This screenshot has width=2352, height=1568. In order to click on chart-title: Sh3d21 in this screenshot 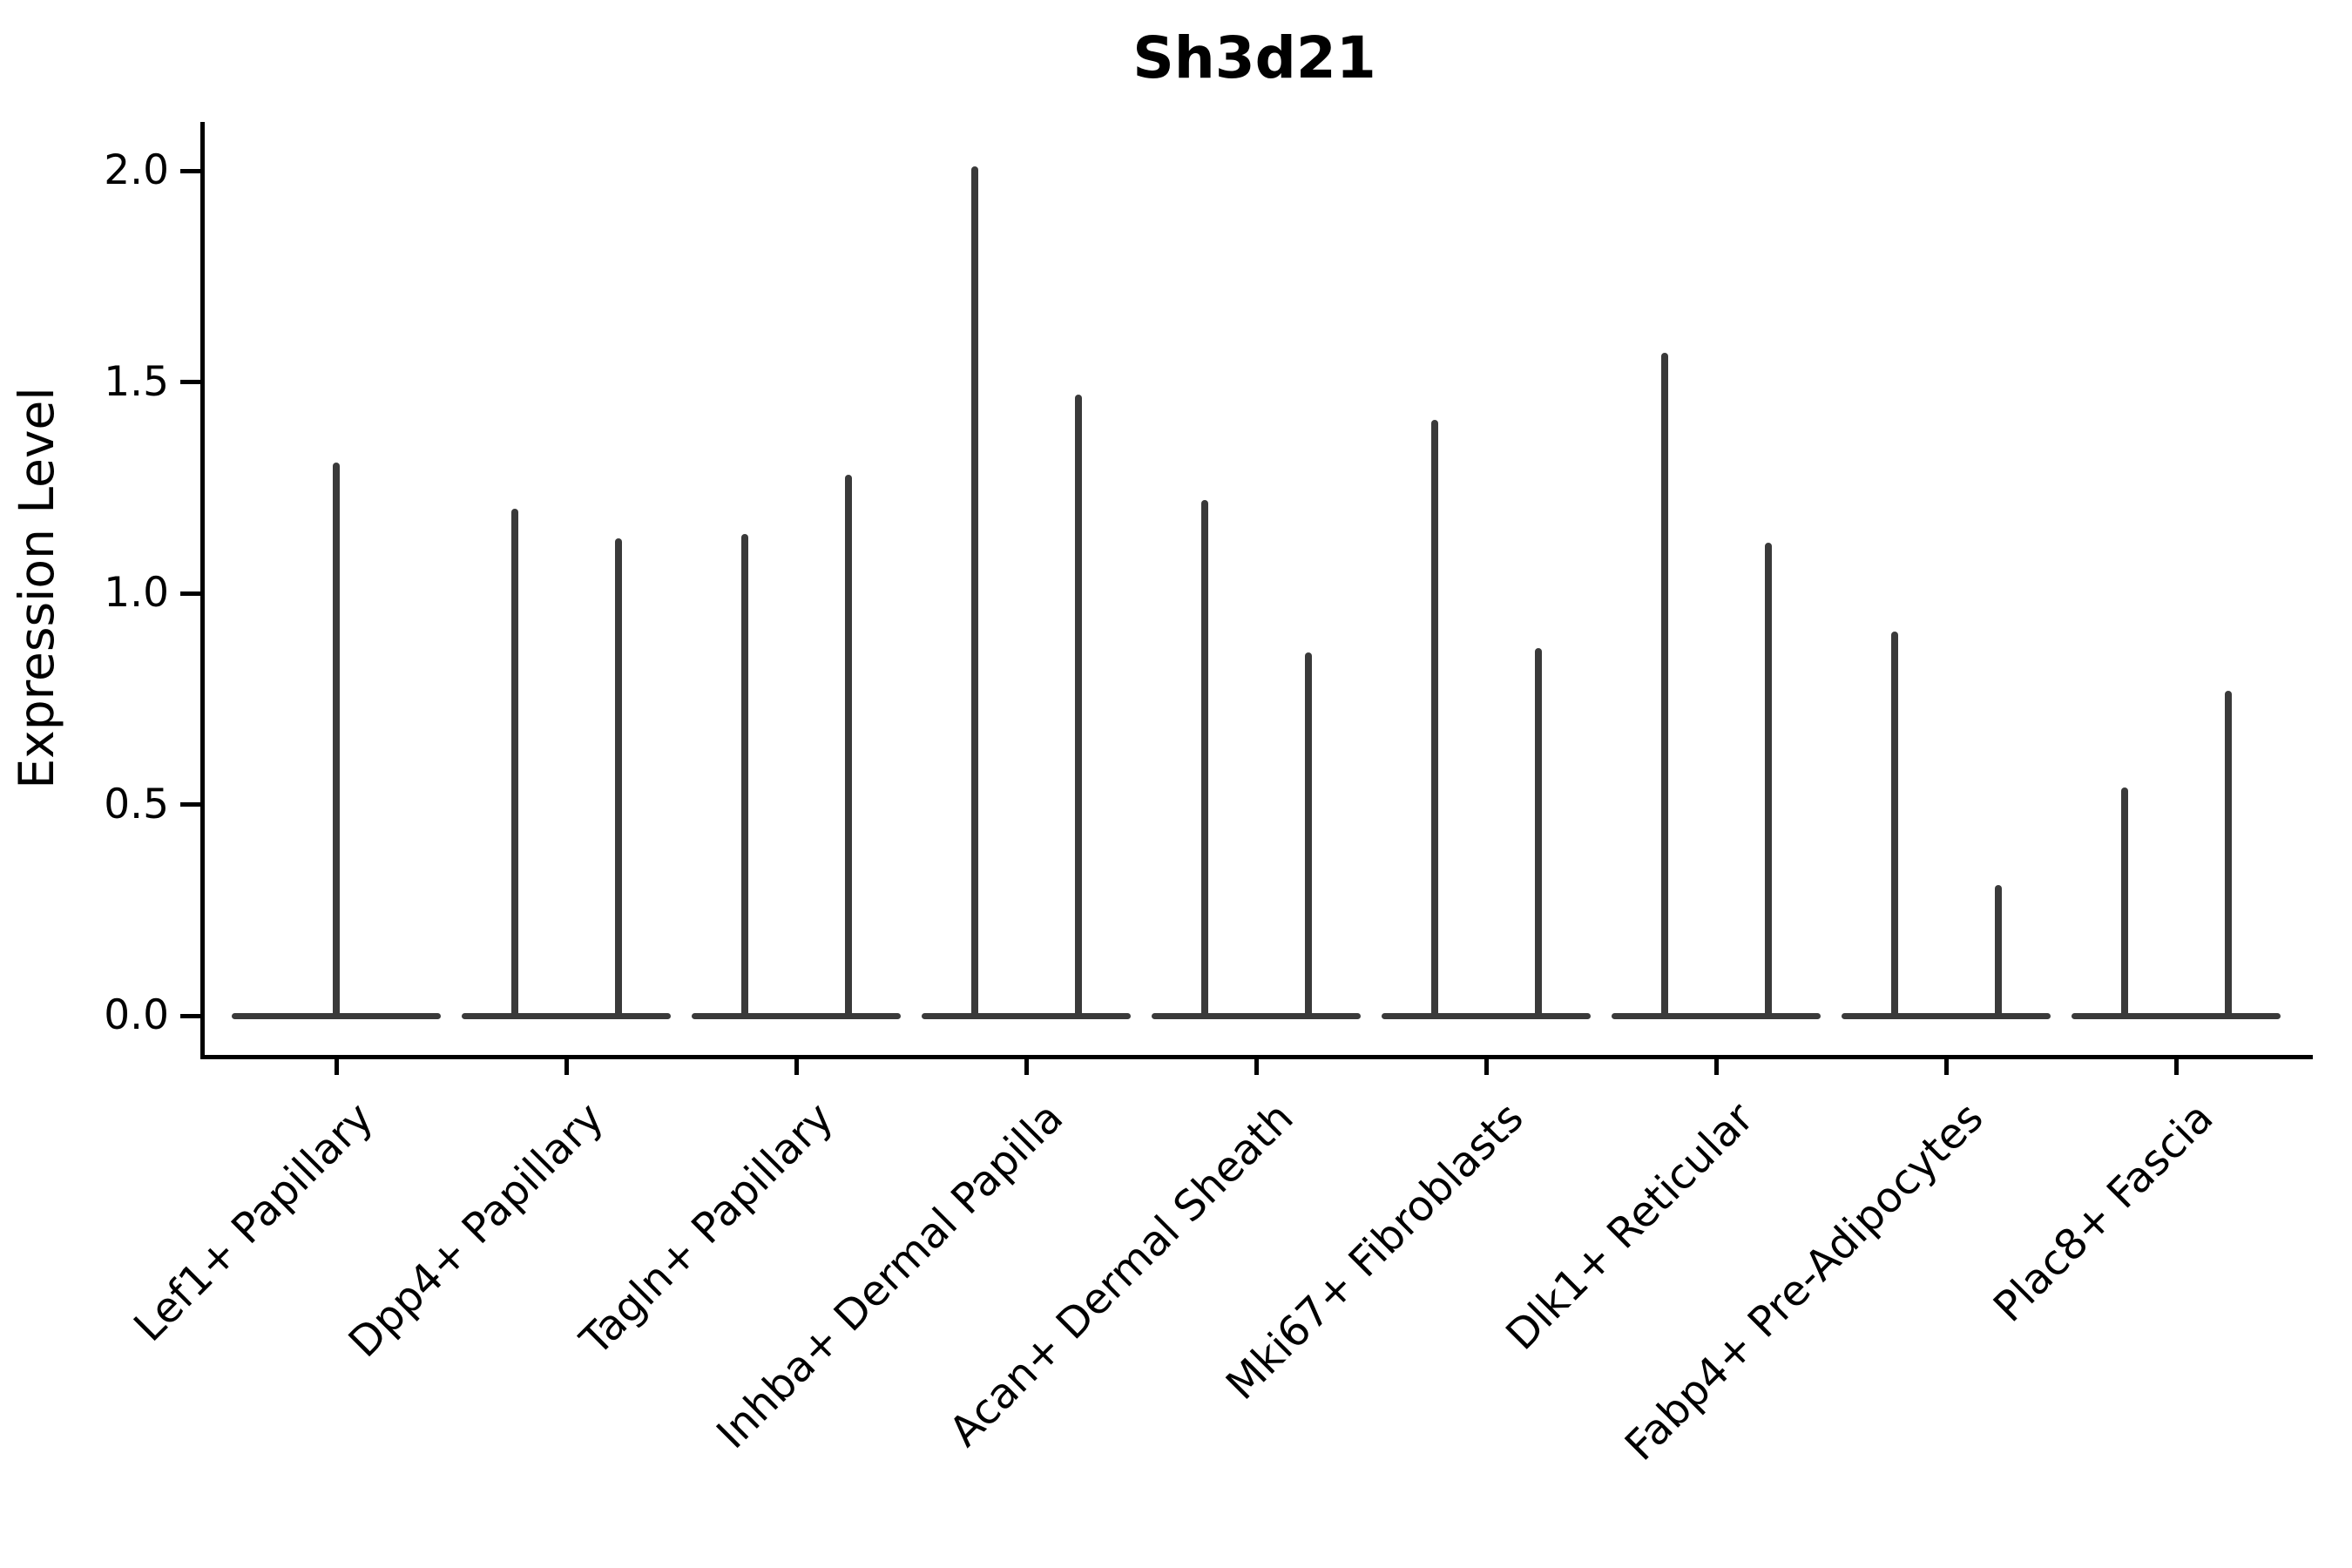, I will do `click(1254, 58)`.